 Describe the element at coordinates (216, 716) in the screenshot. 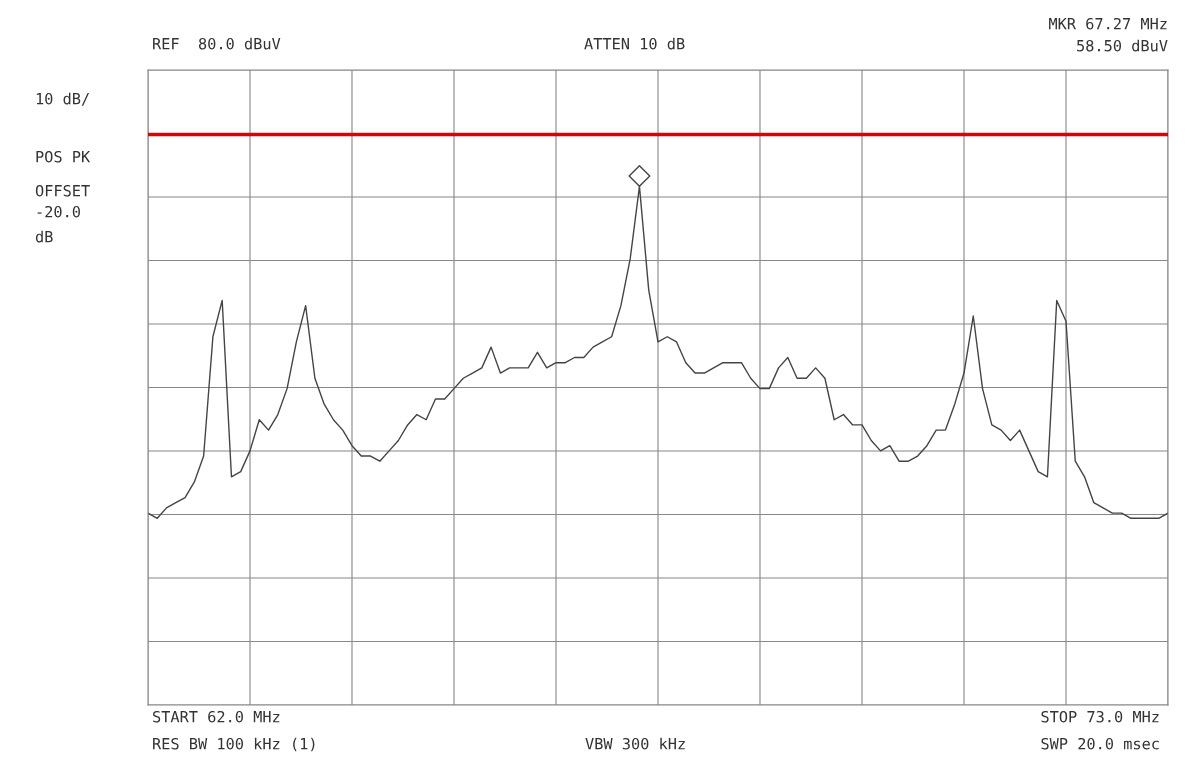

I see `text: START 62.0 MHz` at that location.